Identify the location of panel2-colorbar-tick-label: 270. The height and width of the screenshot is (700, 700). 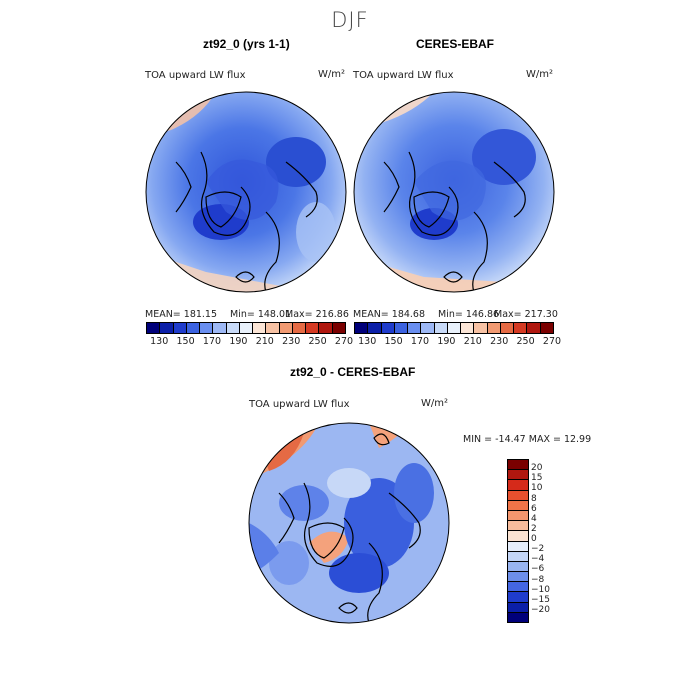
(552, 341).